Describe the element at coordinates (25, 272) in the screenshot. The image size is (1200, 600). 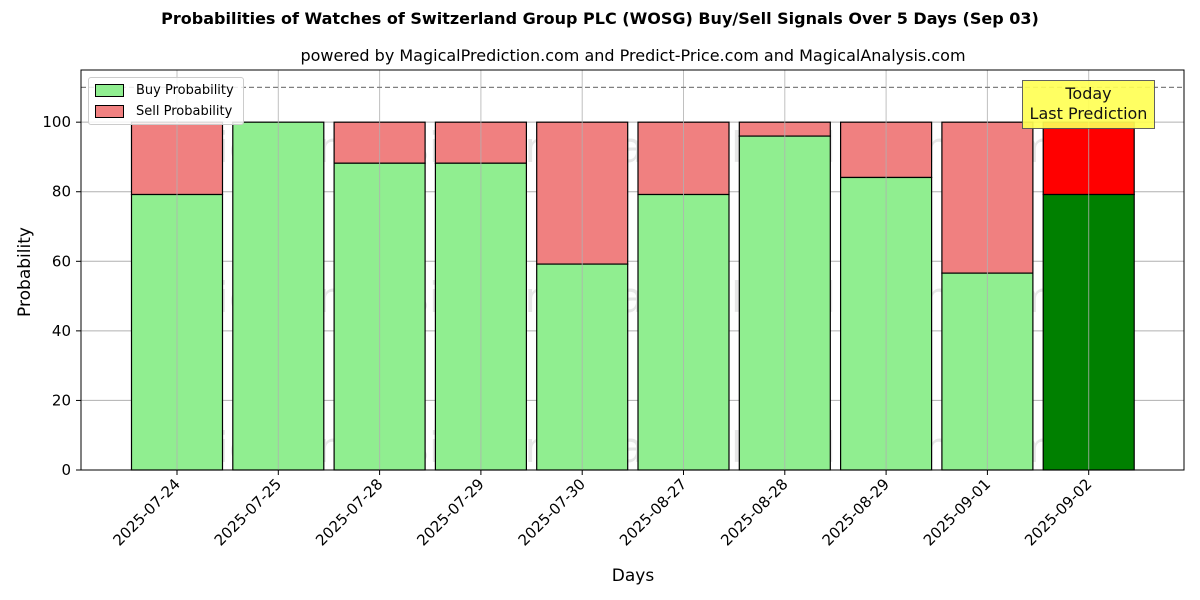
I see `y-axis-label: Probability` at that location.